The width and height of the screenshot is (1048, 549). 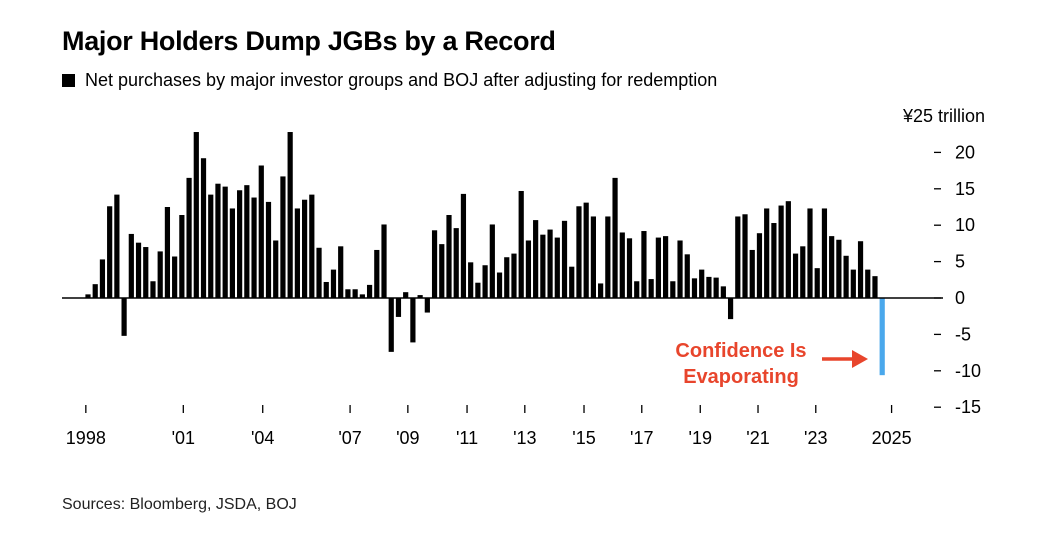 What do you see at coordinates (309, 41) in the screenshot?
I see `chart-title: Major Holders Dump JGBs by a Record` at bounding box center [309, 41].